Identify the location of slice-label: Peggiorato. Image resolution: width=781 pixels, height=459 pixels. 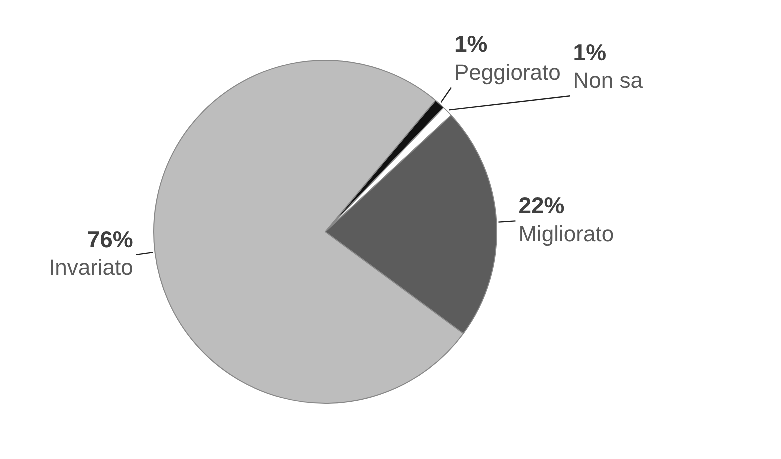
(507, 72).